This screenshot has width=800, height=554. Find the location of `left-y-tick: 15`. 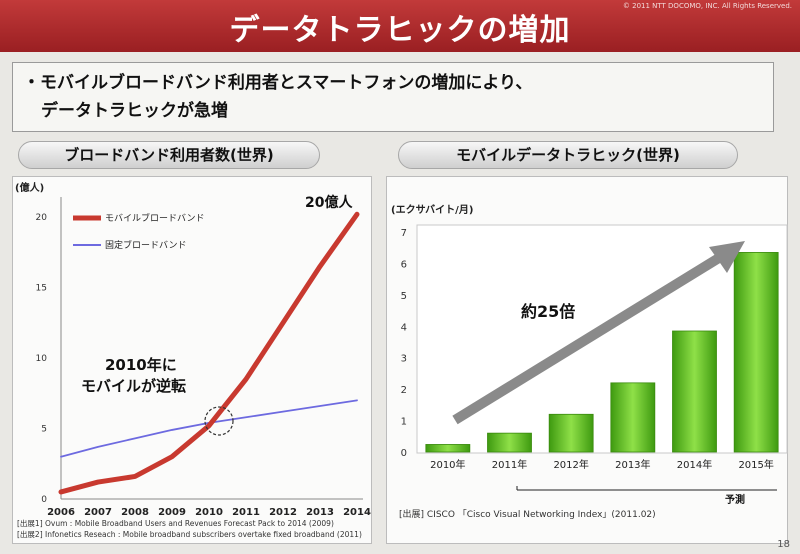

left-y-tick: 15 is located at coordinates (41, 289).